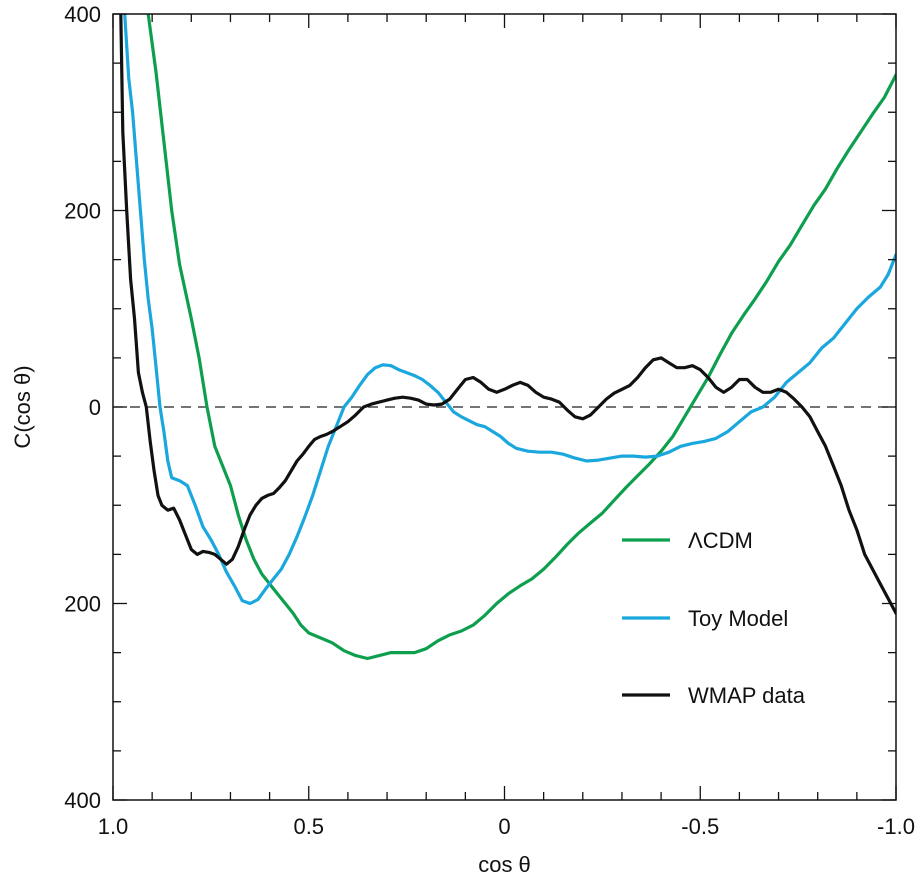 The height and width of the screenshot is (884, 922). I want to click on x-tick-label: -0.5, so click(700, 826).